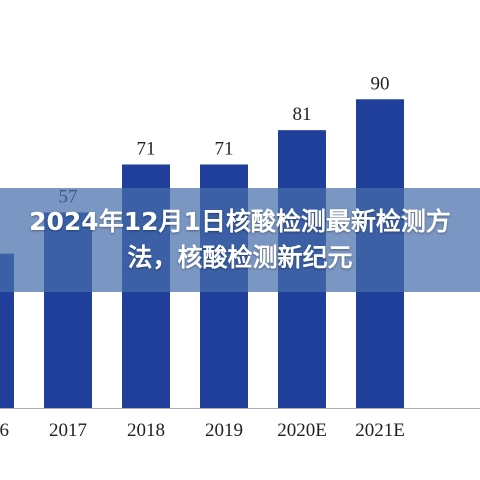  I want to click on x-tick-labels-group: 2016 2017 2018 2019 2020E 2021E, so click(202, 430).